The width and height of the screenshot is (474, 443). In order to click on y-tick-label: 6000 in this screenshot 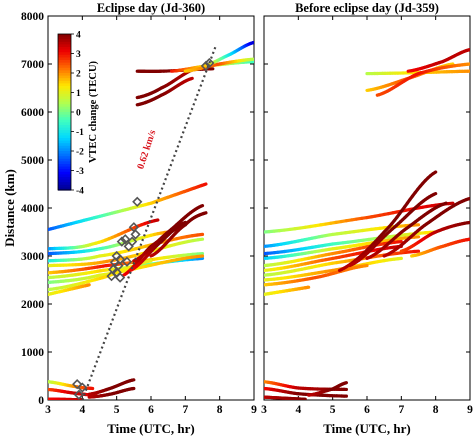, I will do `click(32, 113)`.